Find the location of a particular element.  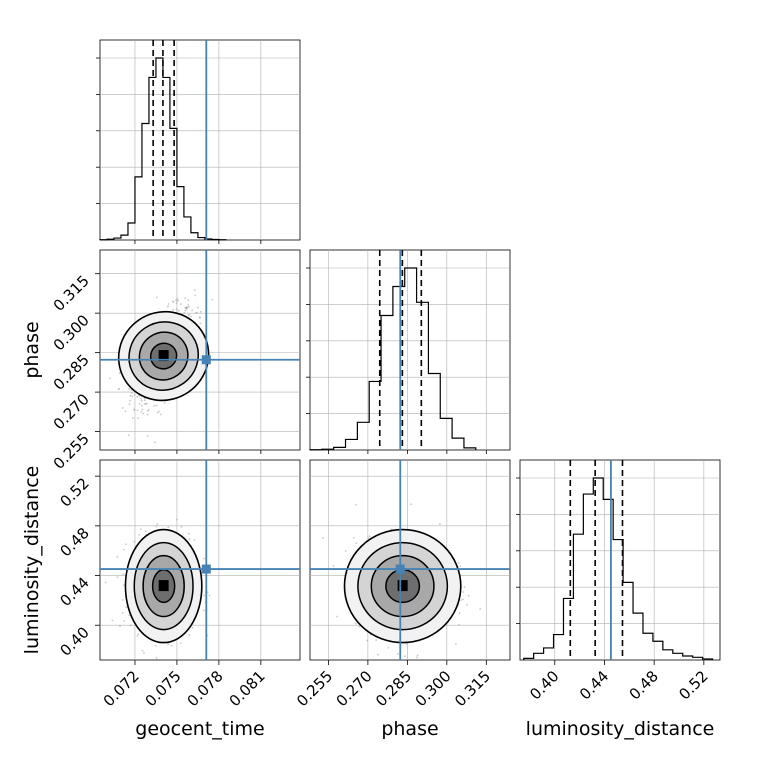

y-tick-label: 0.52 is located at coordinates (74, 492).